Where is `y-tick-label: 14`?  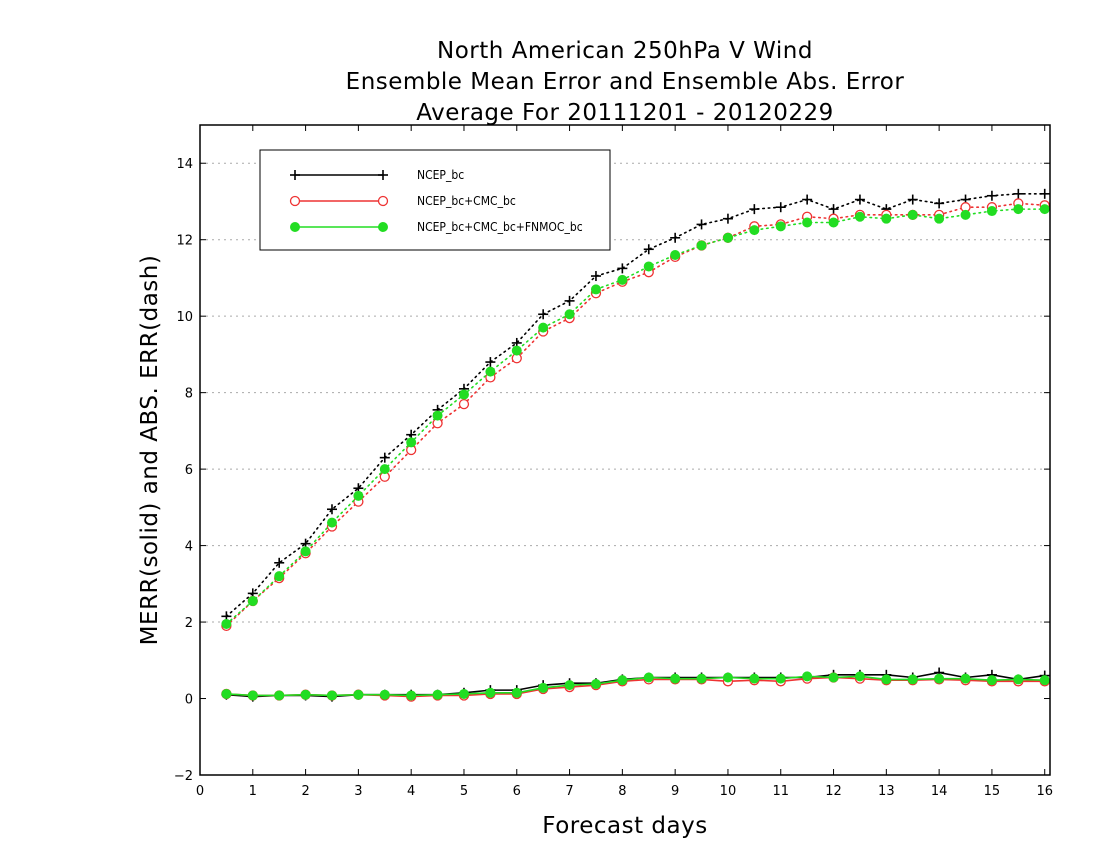 y-tick-label: 14 is located at coordinates (184, 164).